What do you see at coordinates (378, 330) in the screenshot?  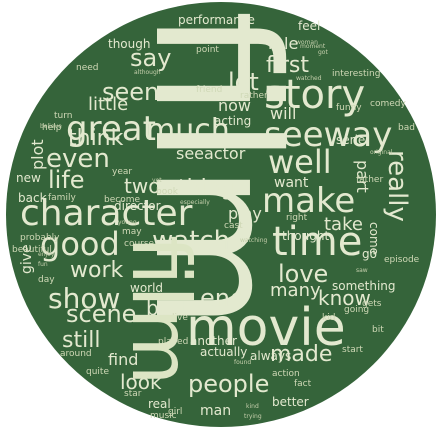 I see `word-bit: bit` at bounding box center [378, 330].